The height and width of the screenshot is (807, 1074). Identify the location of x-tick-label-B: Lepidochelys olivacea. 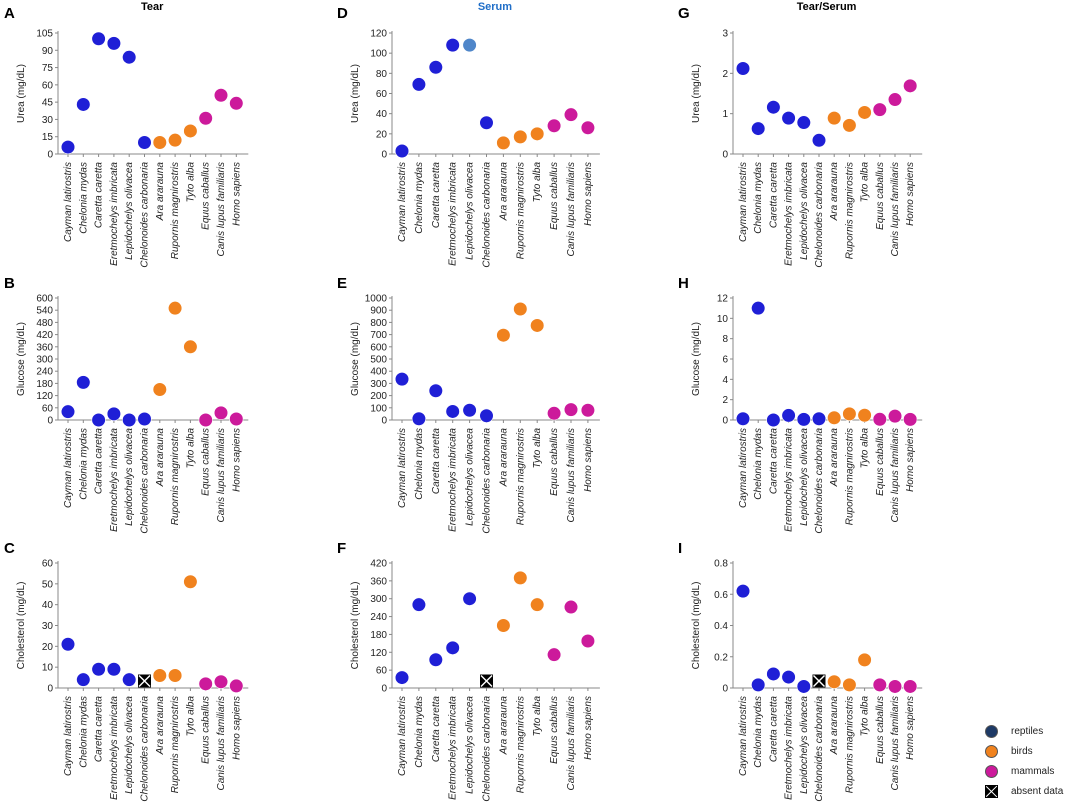
(129, 477).